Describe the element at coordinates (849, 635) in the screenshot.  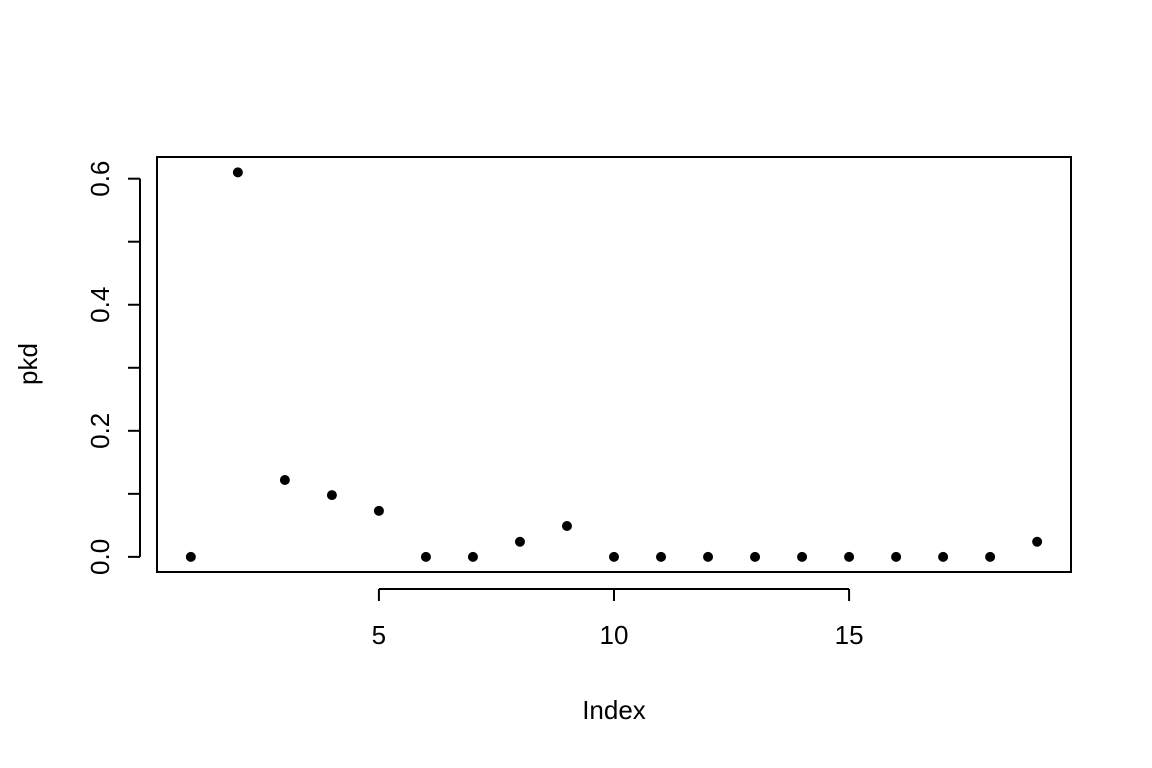
I see `x-tick-label: 15` at that location.